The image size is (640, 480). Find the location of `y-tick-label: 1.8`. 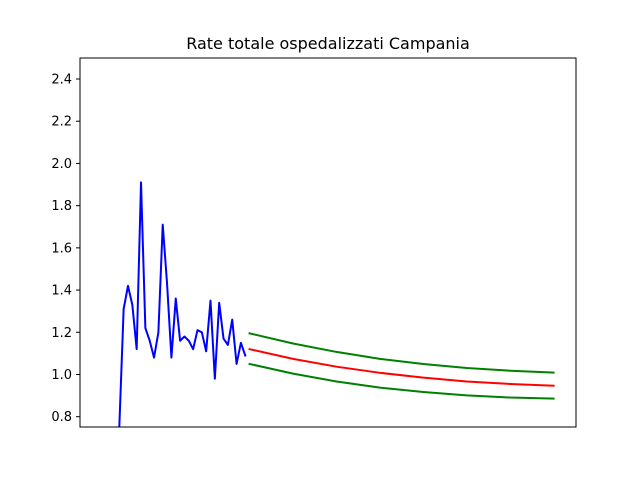

y-tick-label: 1.8 is located at coordinates (61, 206).